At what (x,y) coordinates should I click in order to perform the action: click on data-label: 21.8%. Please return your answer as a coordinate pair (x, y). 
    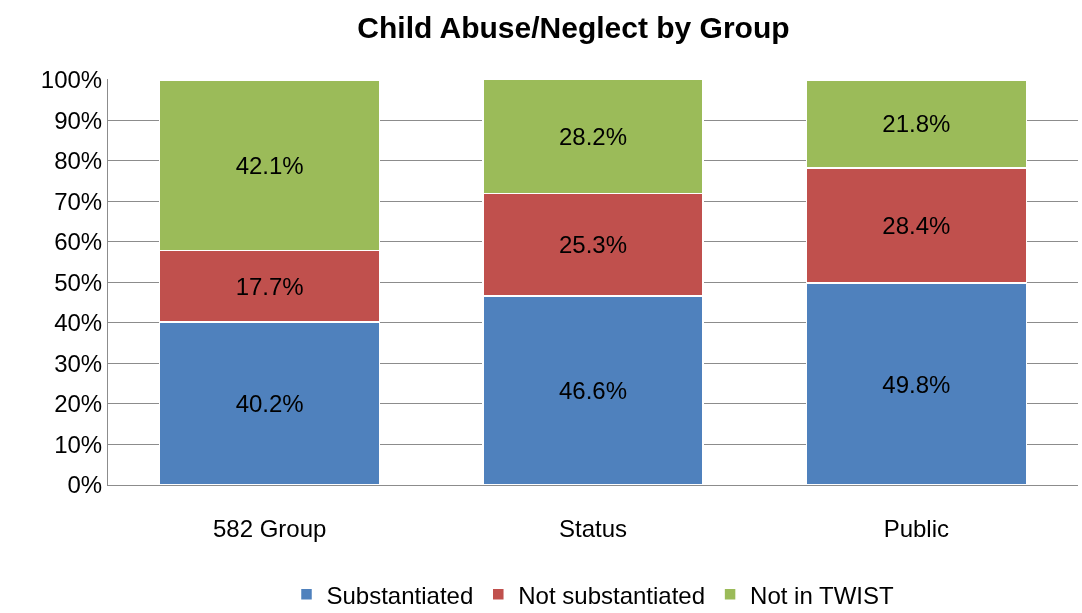
    Looking at the image, I should click on (916, 124).